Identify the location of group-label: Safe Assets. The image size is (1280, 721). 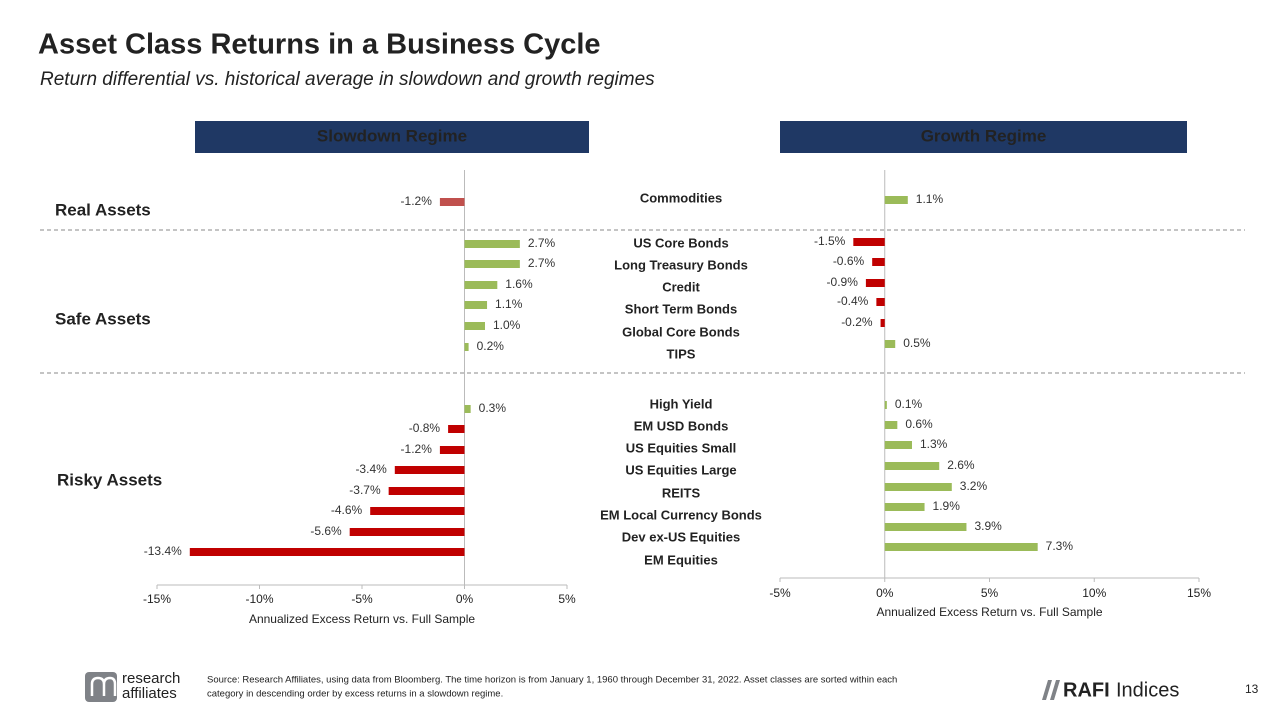
(103, 318).